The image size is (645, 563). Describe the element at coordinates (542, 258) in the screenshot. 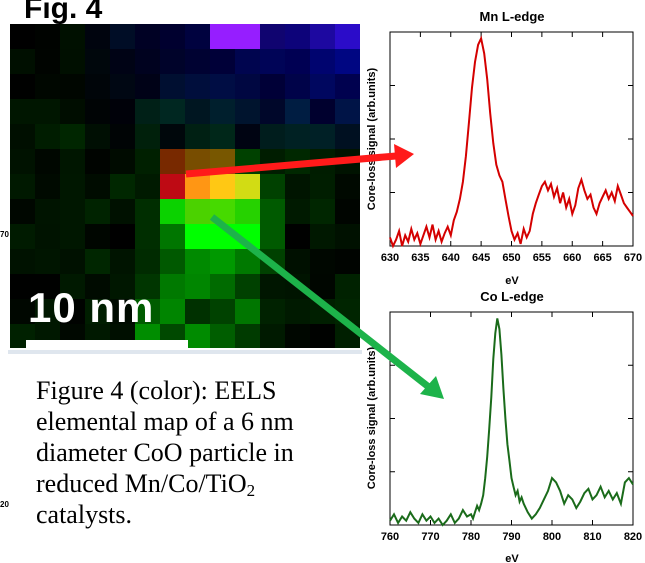

I see `x-tick-label: 655` at that location.